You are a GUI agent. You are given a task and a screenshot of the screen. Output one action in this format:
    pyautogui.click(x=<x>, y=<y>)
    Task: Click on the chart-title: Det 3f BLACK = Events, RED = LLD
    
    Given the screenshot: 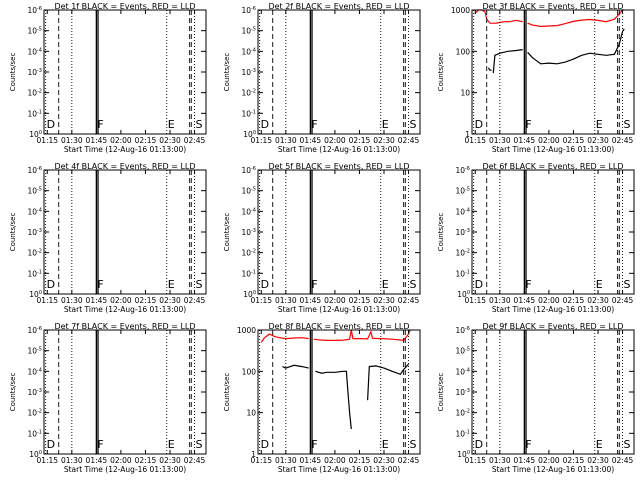 What is the action you would take?
    pyautogui.click(x=552, y=6)
    